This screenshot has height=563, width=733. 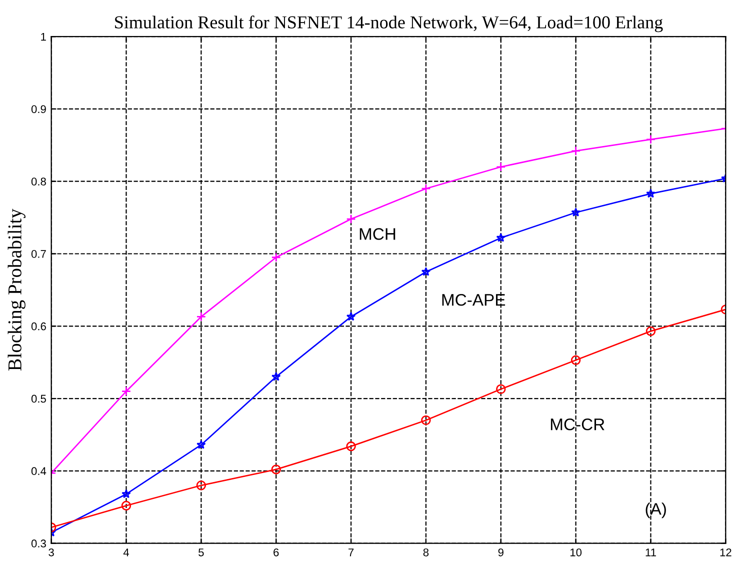 What do you see at coordinates (276, 552) in the screenshot?
I see `x-tick-label: 6` at bounding box center [276, 552].